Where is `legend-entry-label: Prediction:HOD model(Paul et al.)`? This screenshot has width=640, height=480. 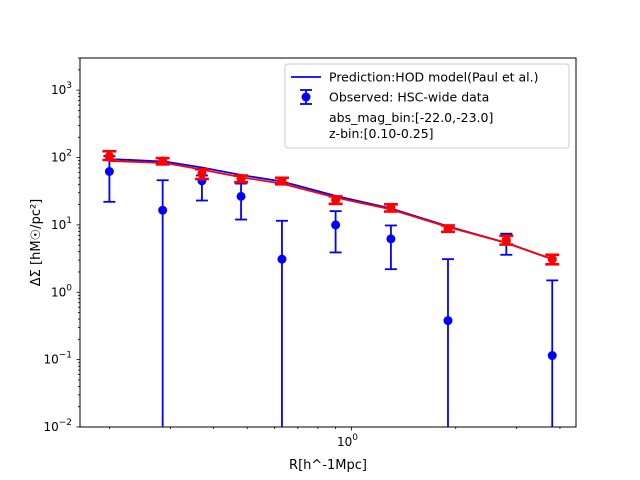 legend-entry-label: Prediction:HOD model(Paul et al.) is located at coordinates (434, 77).